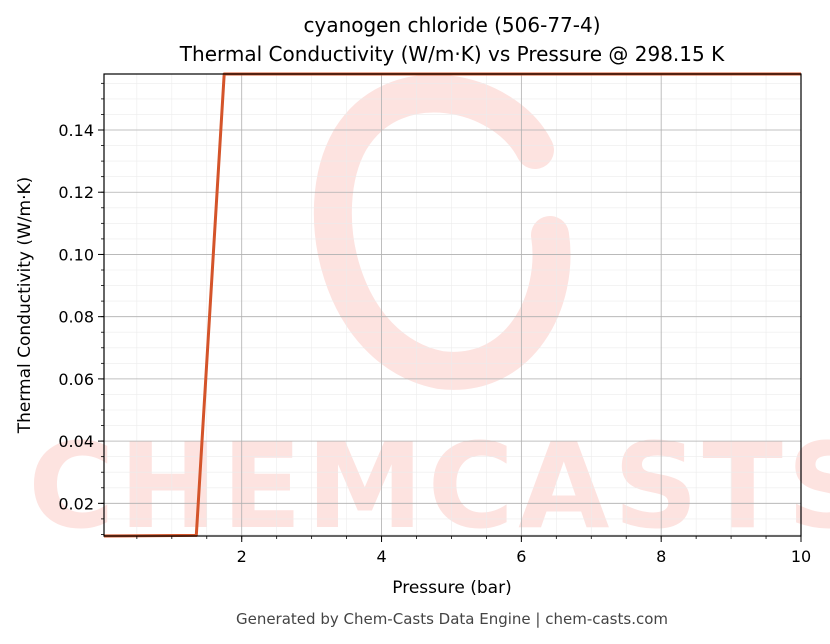  What do you see at coordinates (76, 130) in the screenshot?
I see `y-tick-label: 0.14` at bounding box center [76, 130].